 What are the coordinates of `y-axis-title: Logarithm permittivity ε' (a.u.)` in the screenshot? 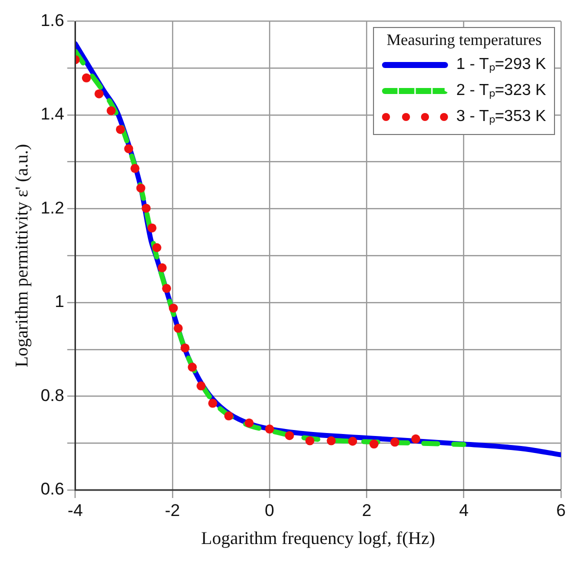 It's located at (22, 256).